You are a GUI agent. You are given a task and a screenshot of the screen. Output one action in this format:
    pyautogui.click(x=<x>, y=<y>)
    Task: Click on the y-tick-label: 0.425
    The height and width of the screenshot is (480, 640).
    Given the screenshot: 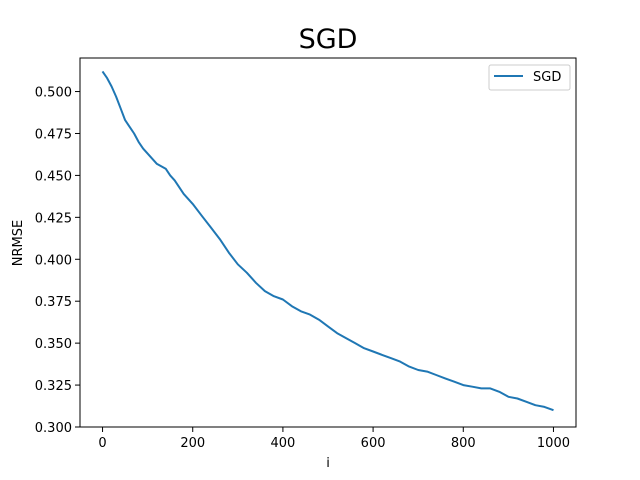 What is the action you would take?
    pyautogui.click(x=53, y=218)
    